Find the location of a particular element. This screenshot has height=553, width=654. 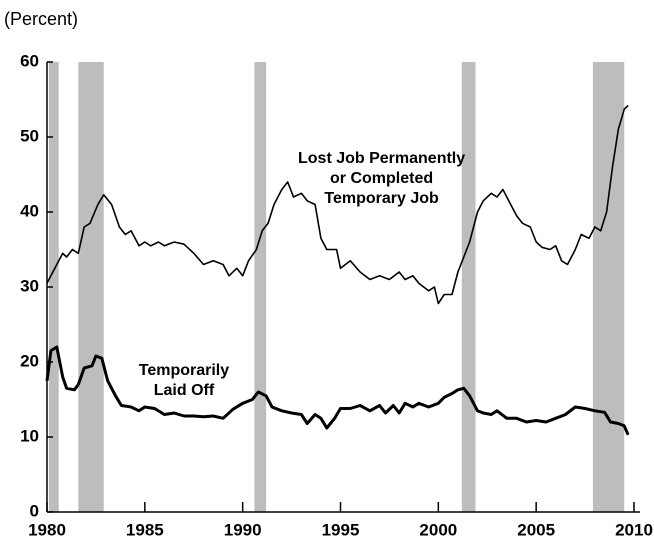

y-tick-label: 60 is located at coordinates (29, 60).